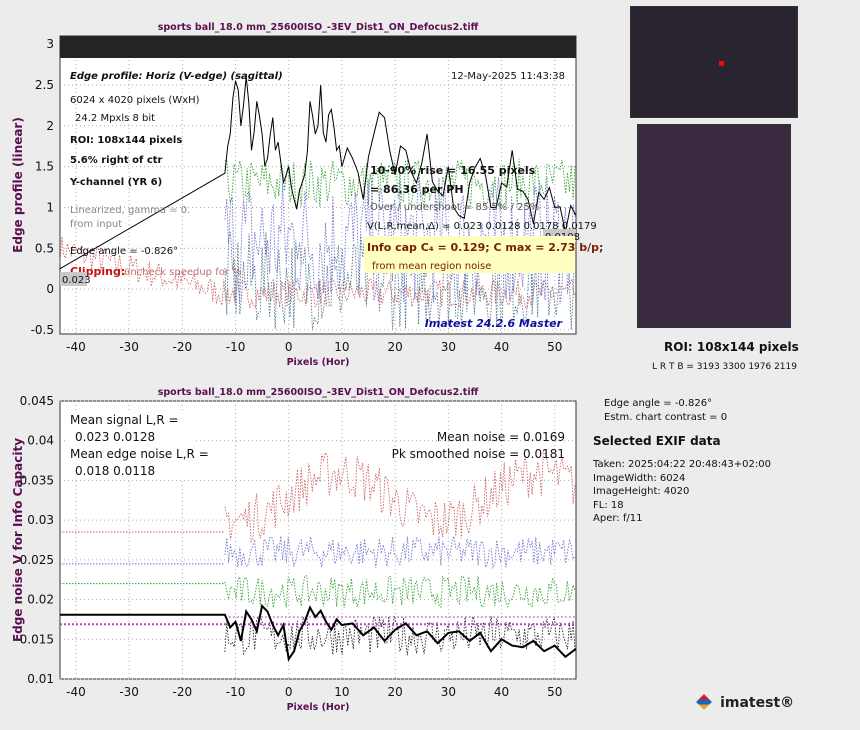  Describe the element at coordinates (400, 553) in the screenshot. I see `series-blue-noise` at that location.